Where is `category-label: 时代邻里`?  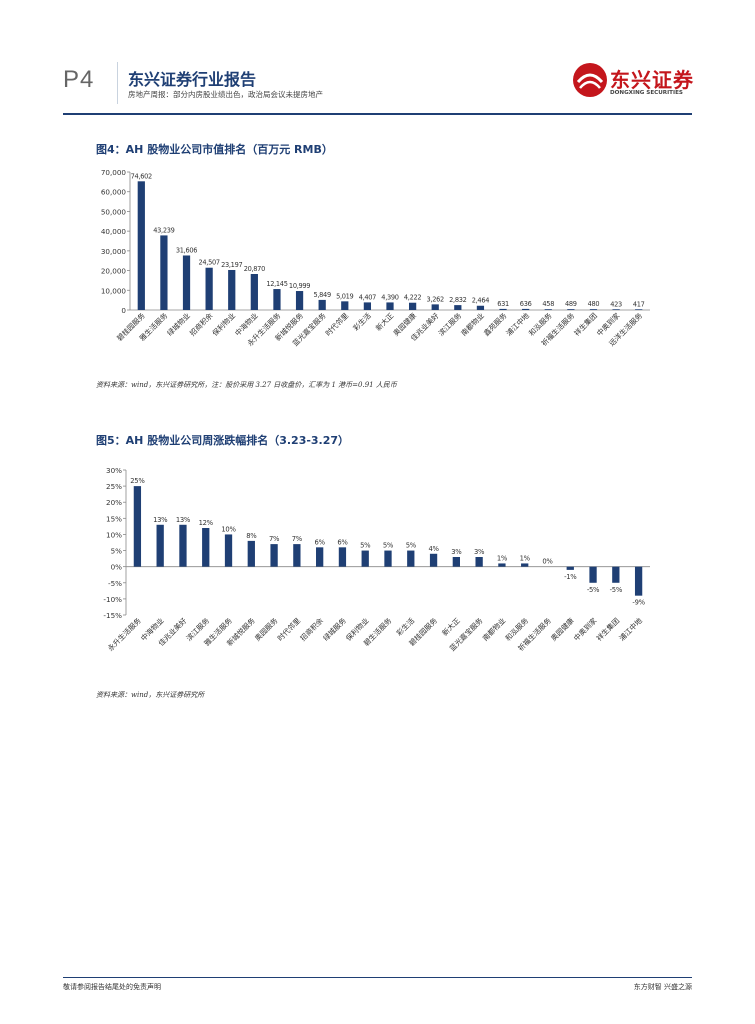
category-label: 时代邻里 is located at coordinates (289, 629).